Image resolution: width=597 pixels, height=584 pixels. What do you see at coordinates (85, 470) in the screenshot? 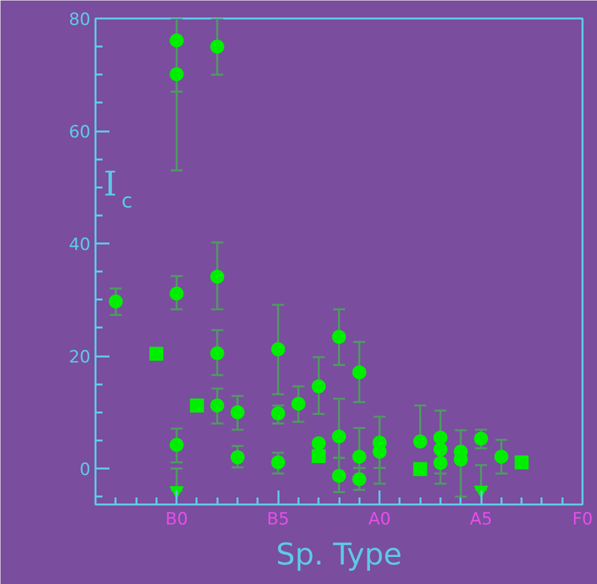
I see `y-tick-label: 0` at bounding box center [85, 470].